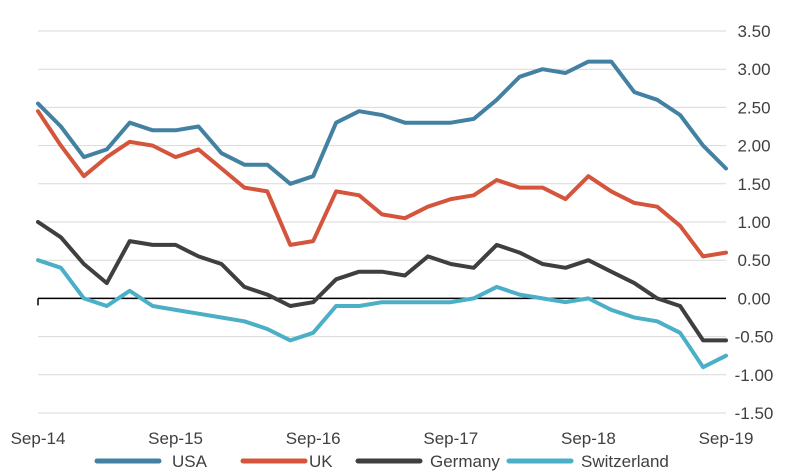 This screenshot has height=476, width=800. What do you see at coordinates (753, 107) in the screenshot?
I see `y-tick-label: 2.50` at bounding box center [753, 107].